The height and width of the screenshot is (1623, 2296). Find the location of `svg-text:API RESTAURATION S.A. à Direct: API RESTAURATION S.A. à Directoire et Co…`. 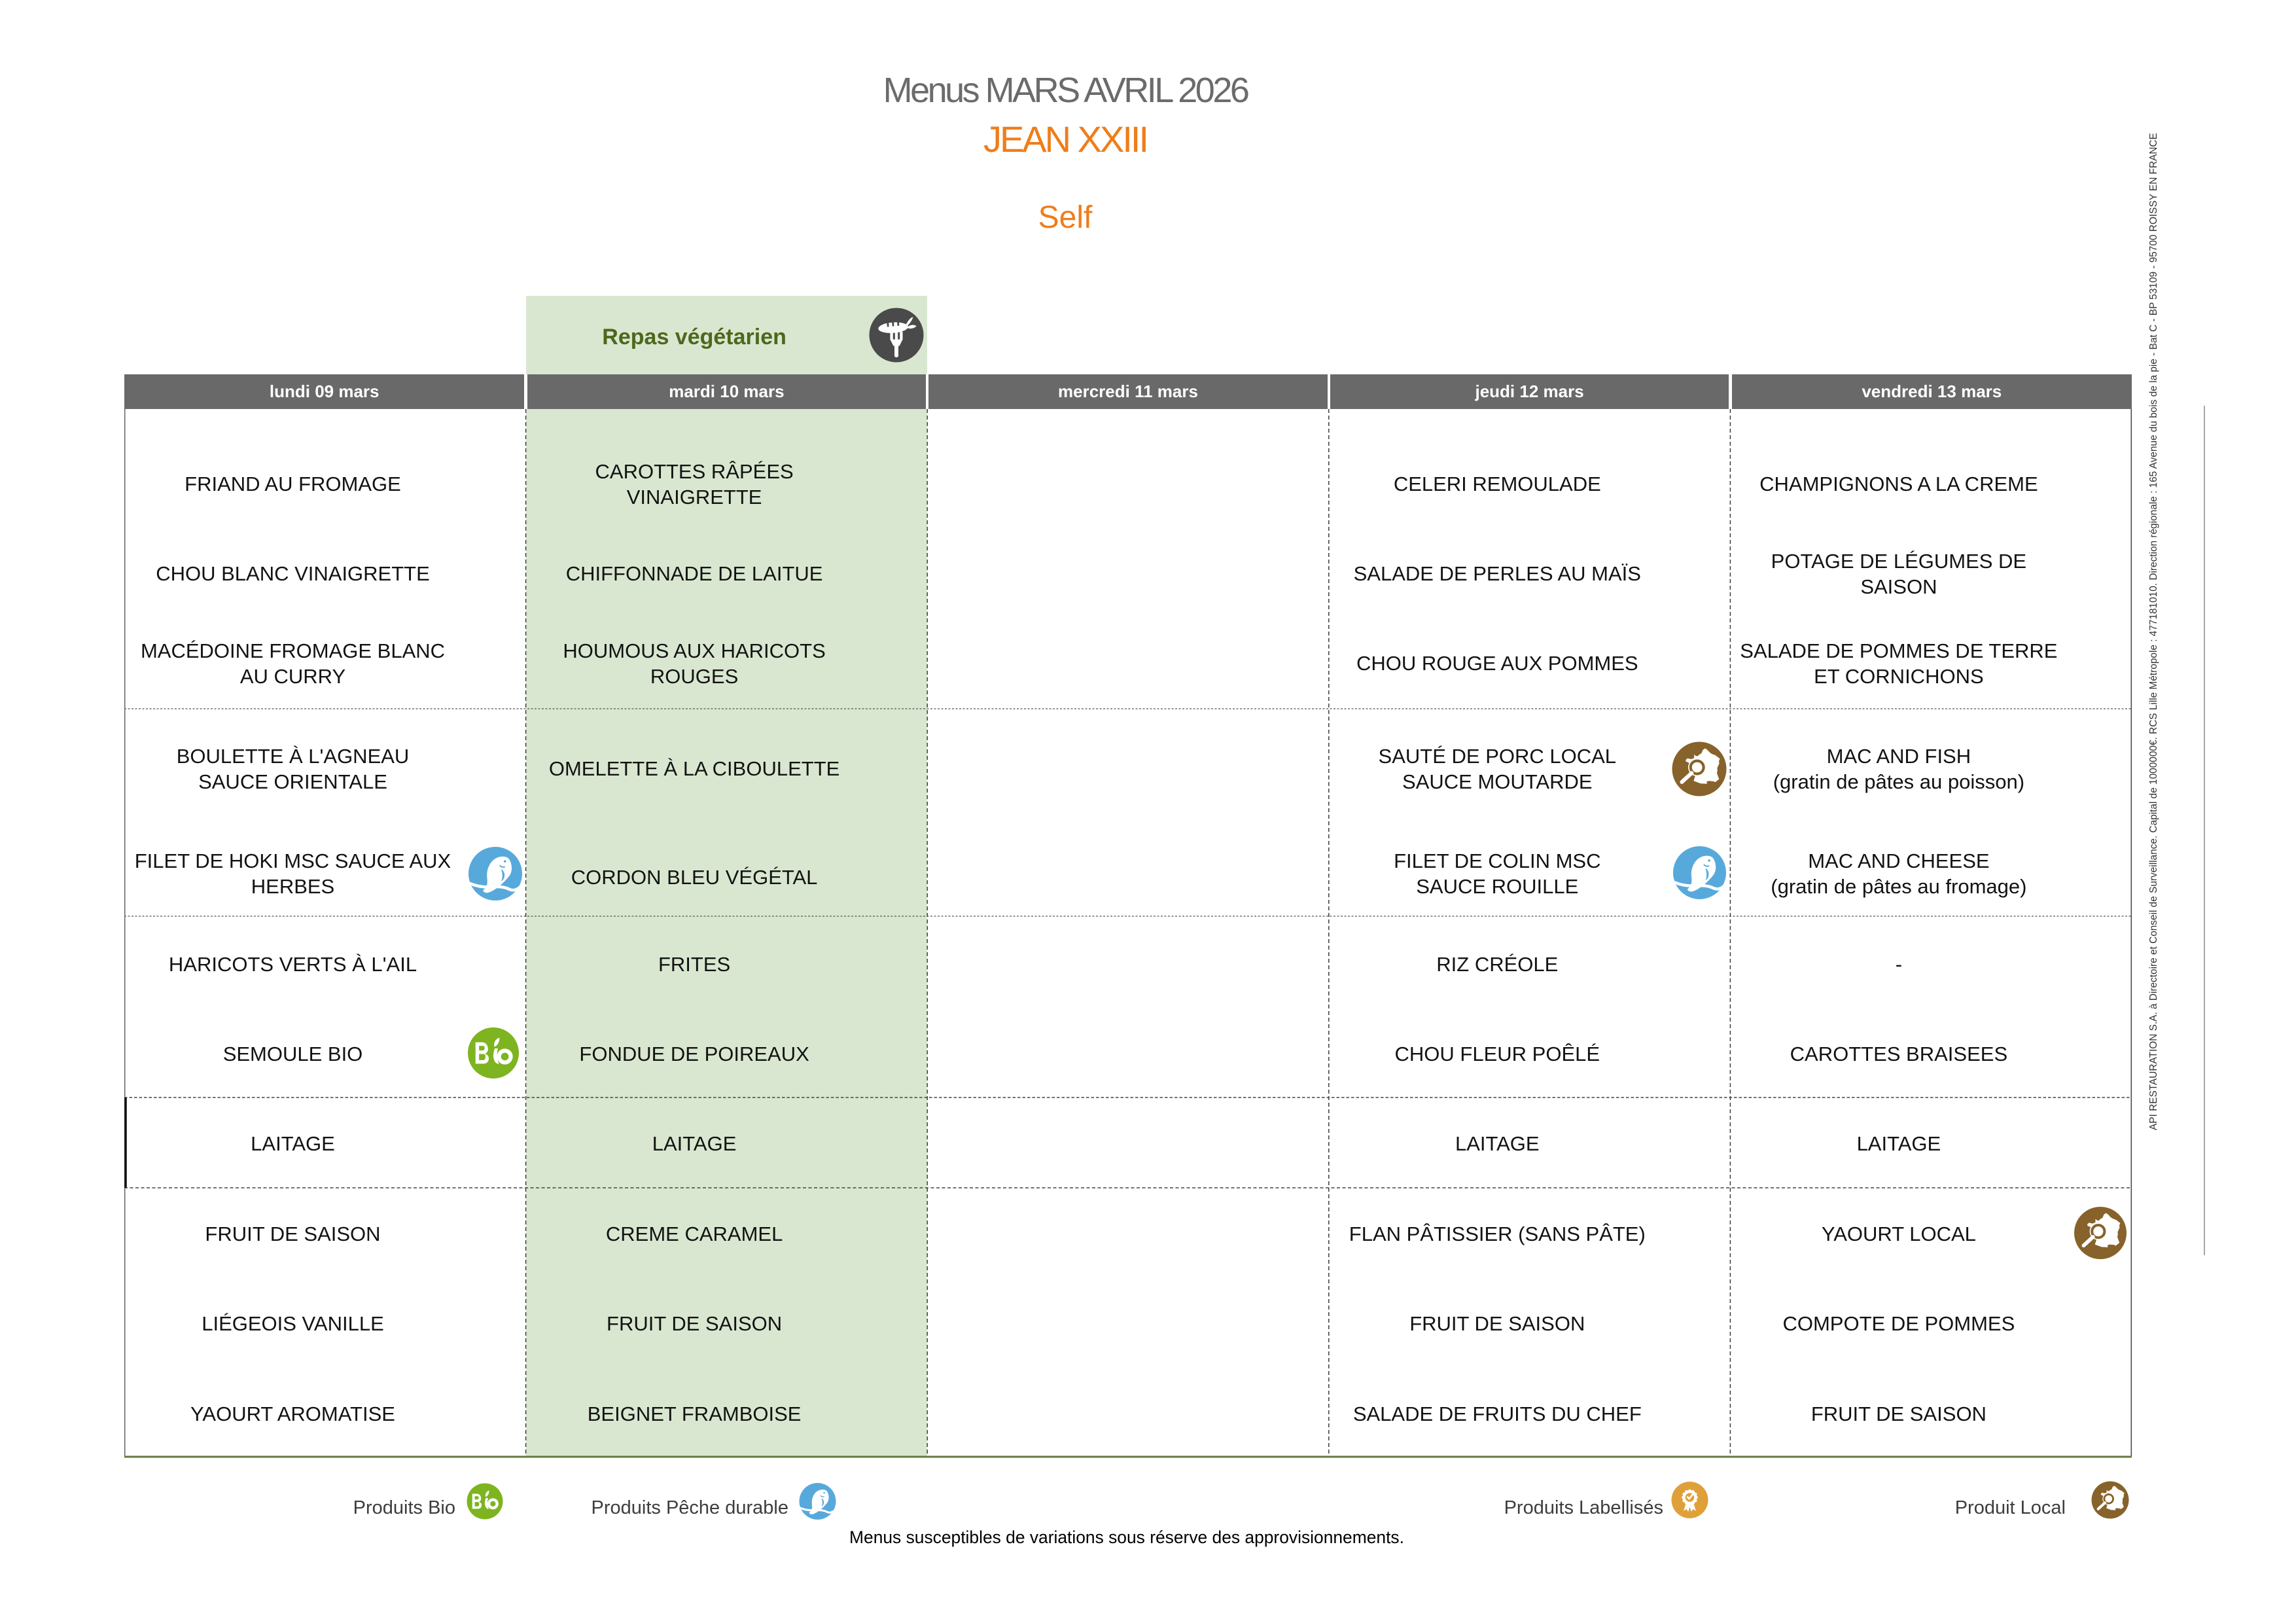

svg-text:API RESTAURATION S.A. à Direct: API RESTAURATION S.A. à Directoire et Co… is located at coordinates (2153, 631).